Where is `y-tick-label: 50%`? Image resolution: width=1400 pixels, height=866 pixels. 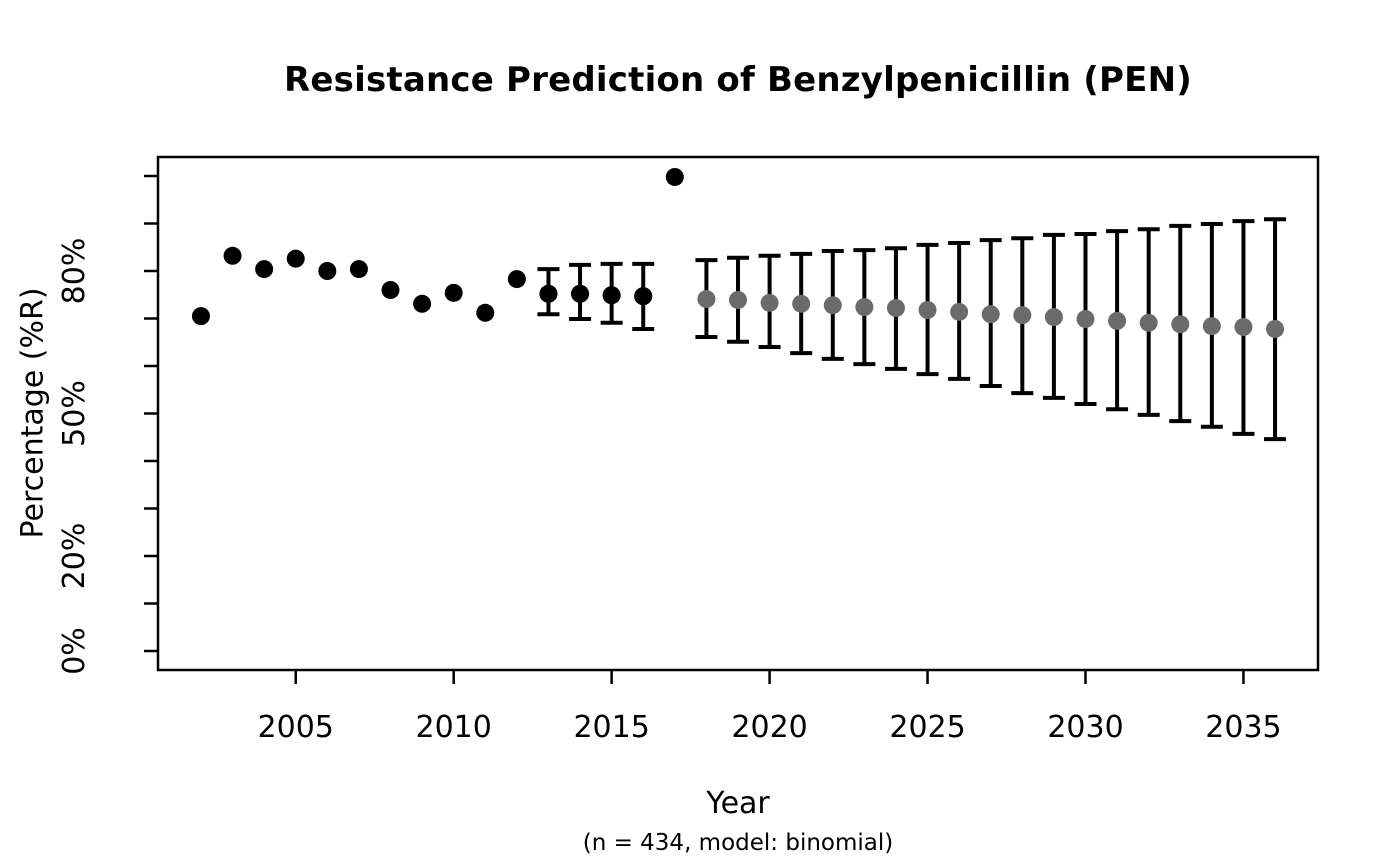 y-tick-label: 50% is located at coordinates (74, 413).